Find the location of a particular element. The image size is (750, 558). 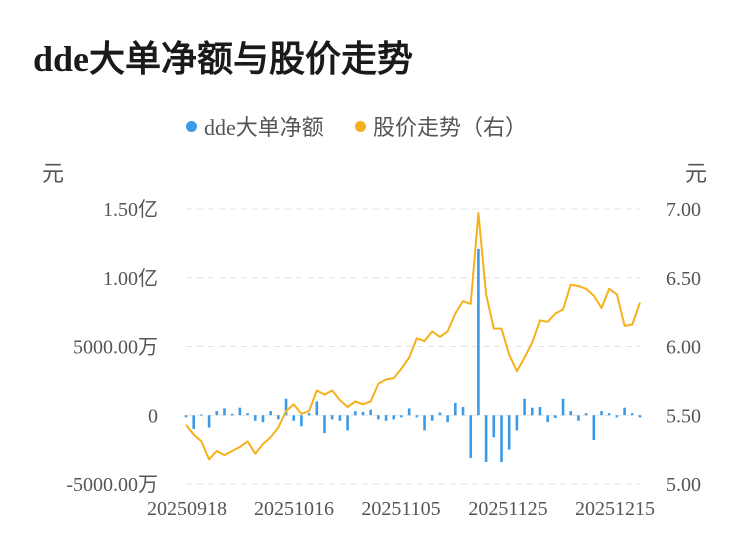

right-tick-label: 6.50 is located at coordinates (683, 279).